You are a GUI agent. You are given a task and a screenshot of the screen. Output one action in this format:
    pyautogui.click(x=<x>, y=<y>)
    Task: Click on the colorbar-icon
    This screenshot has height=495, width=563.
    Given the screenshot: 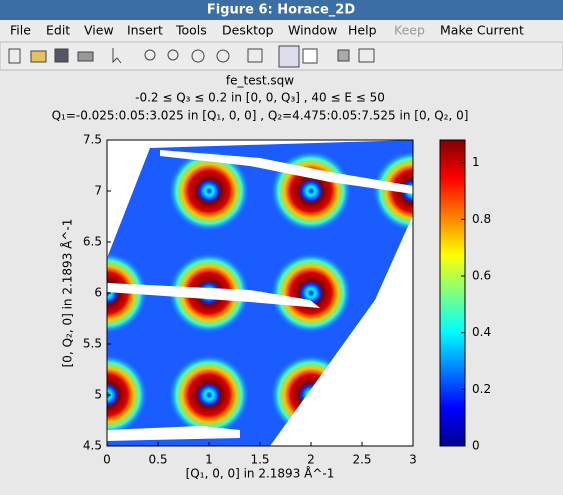 What is the action you would take?
    pyautogui.click(x=289, y=56)
    